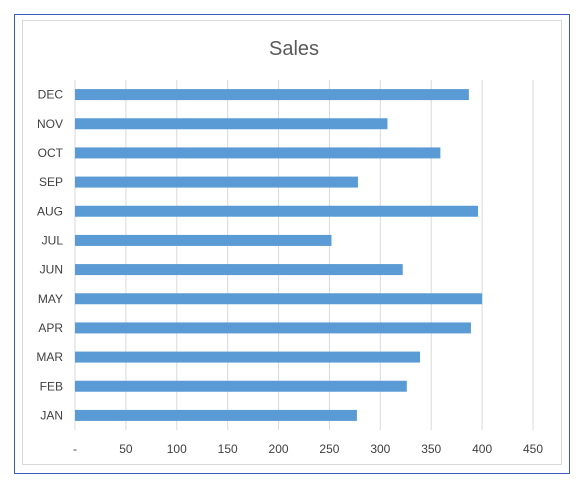 Image resolution: width=585 pixels, height=490 pixels. What do you see at coordinates (50, 328) in the screenshot?
I see `category-label-apr: APR` at bounding box center [50, 328].